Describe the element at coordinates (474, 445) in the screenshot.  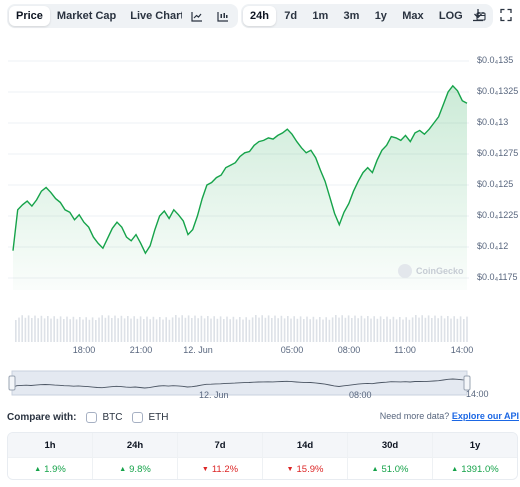
I see `performance-period-header: 1y` at that location.